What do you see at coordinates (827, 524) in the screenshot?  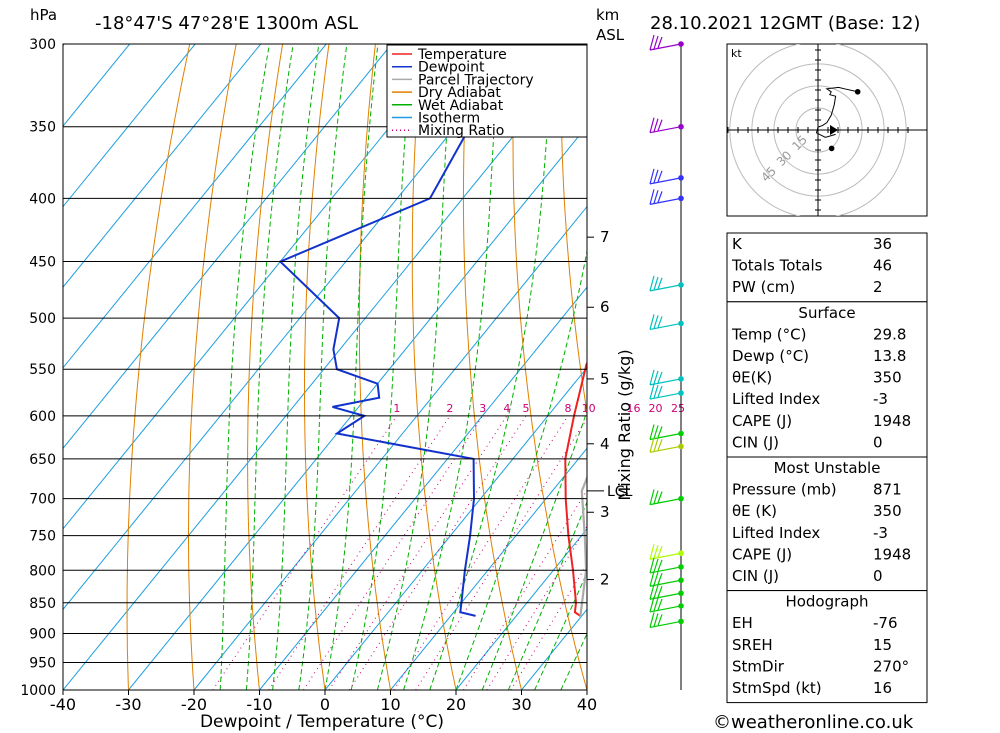 I see `most-unstable-box` at bounding box center [827, 524].